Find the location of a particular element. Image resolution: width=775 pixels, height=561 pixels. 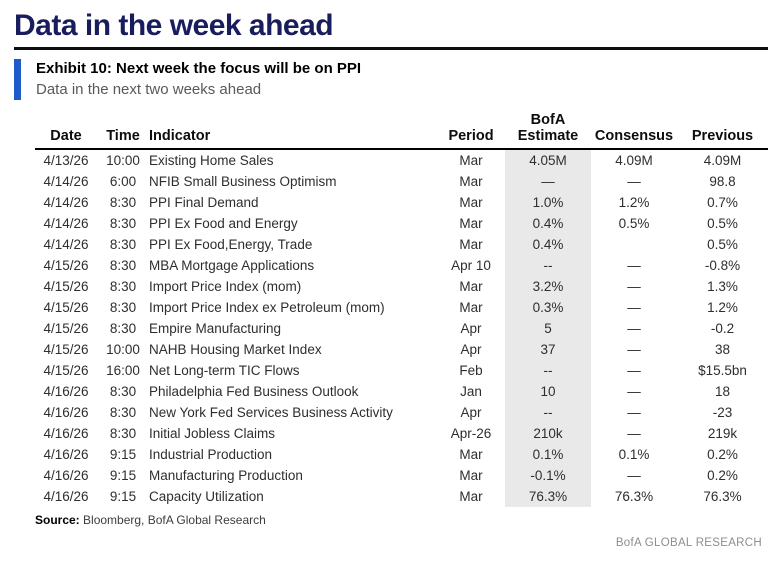

previous-cell: 0.5% is located at coordinates (722, 244).